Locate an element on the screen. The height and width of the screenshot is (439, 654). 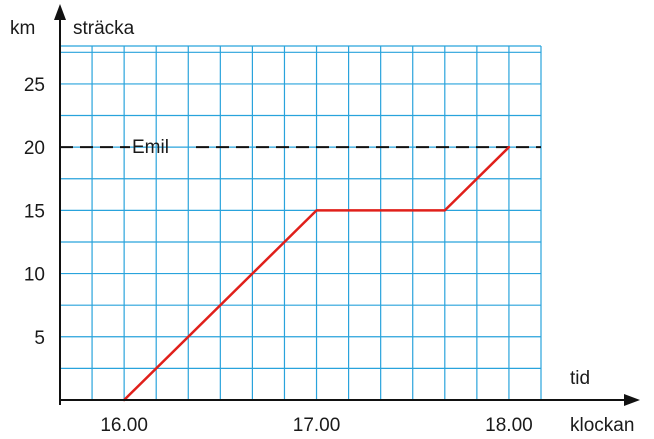
x-axis-secondary-label: klockan is located at coordinates (602, 425).